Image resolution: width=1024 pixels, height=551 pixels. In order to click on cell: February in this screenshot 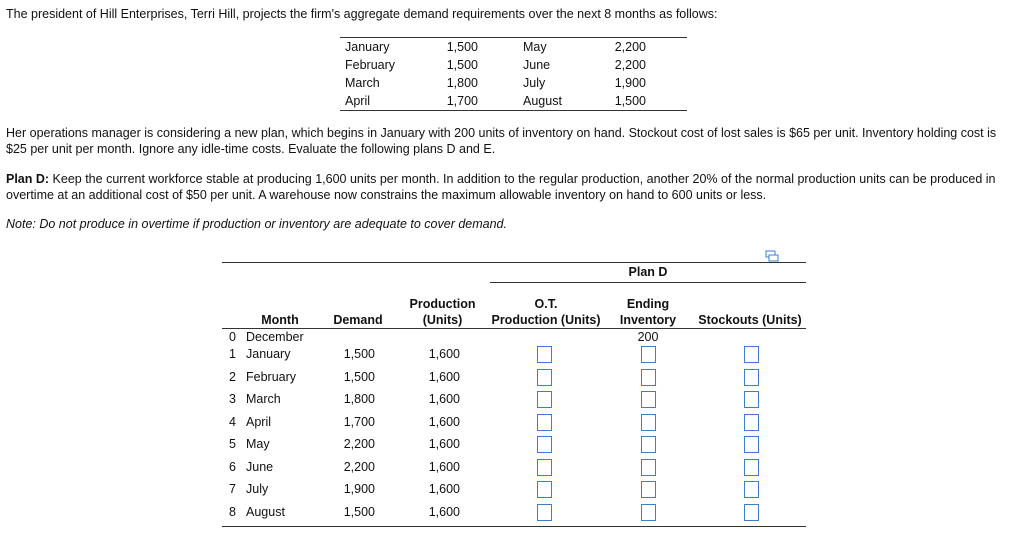, I will do `click(271, 376)`.